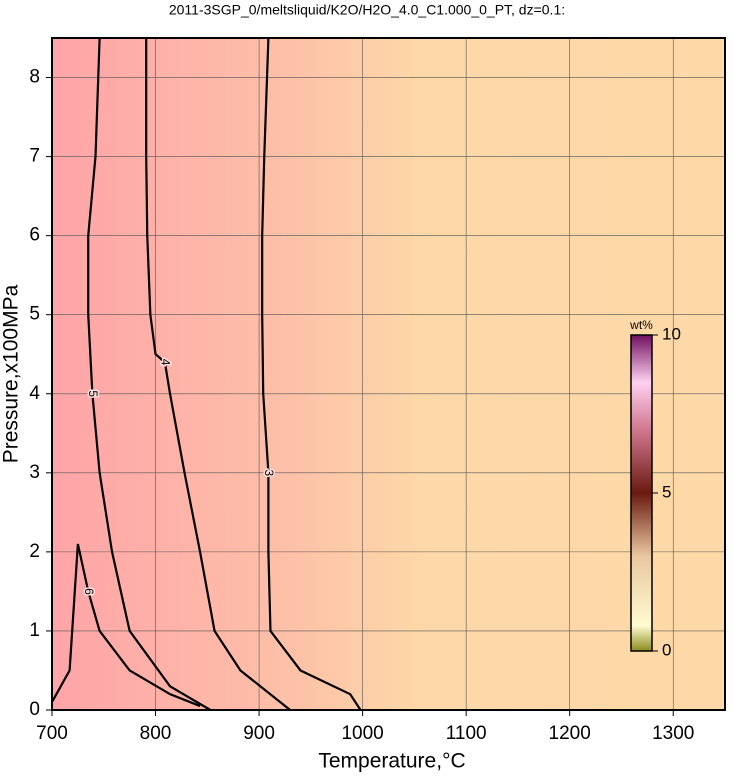 Image resolution: width=734 pixels, height=781 pixels. I want to click on x-tick-label: 1200, so click(570, 733).